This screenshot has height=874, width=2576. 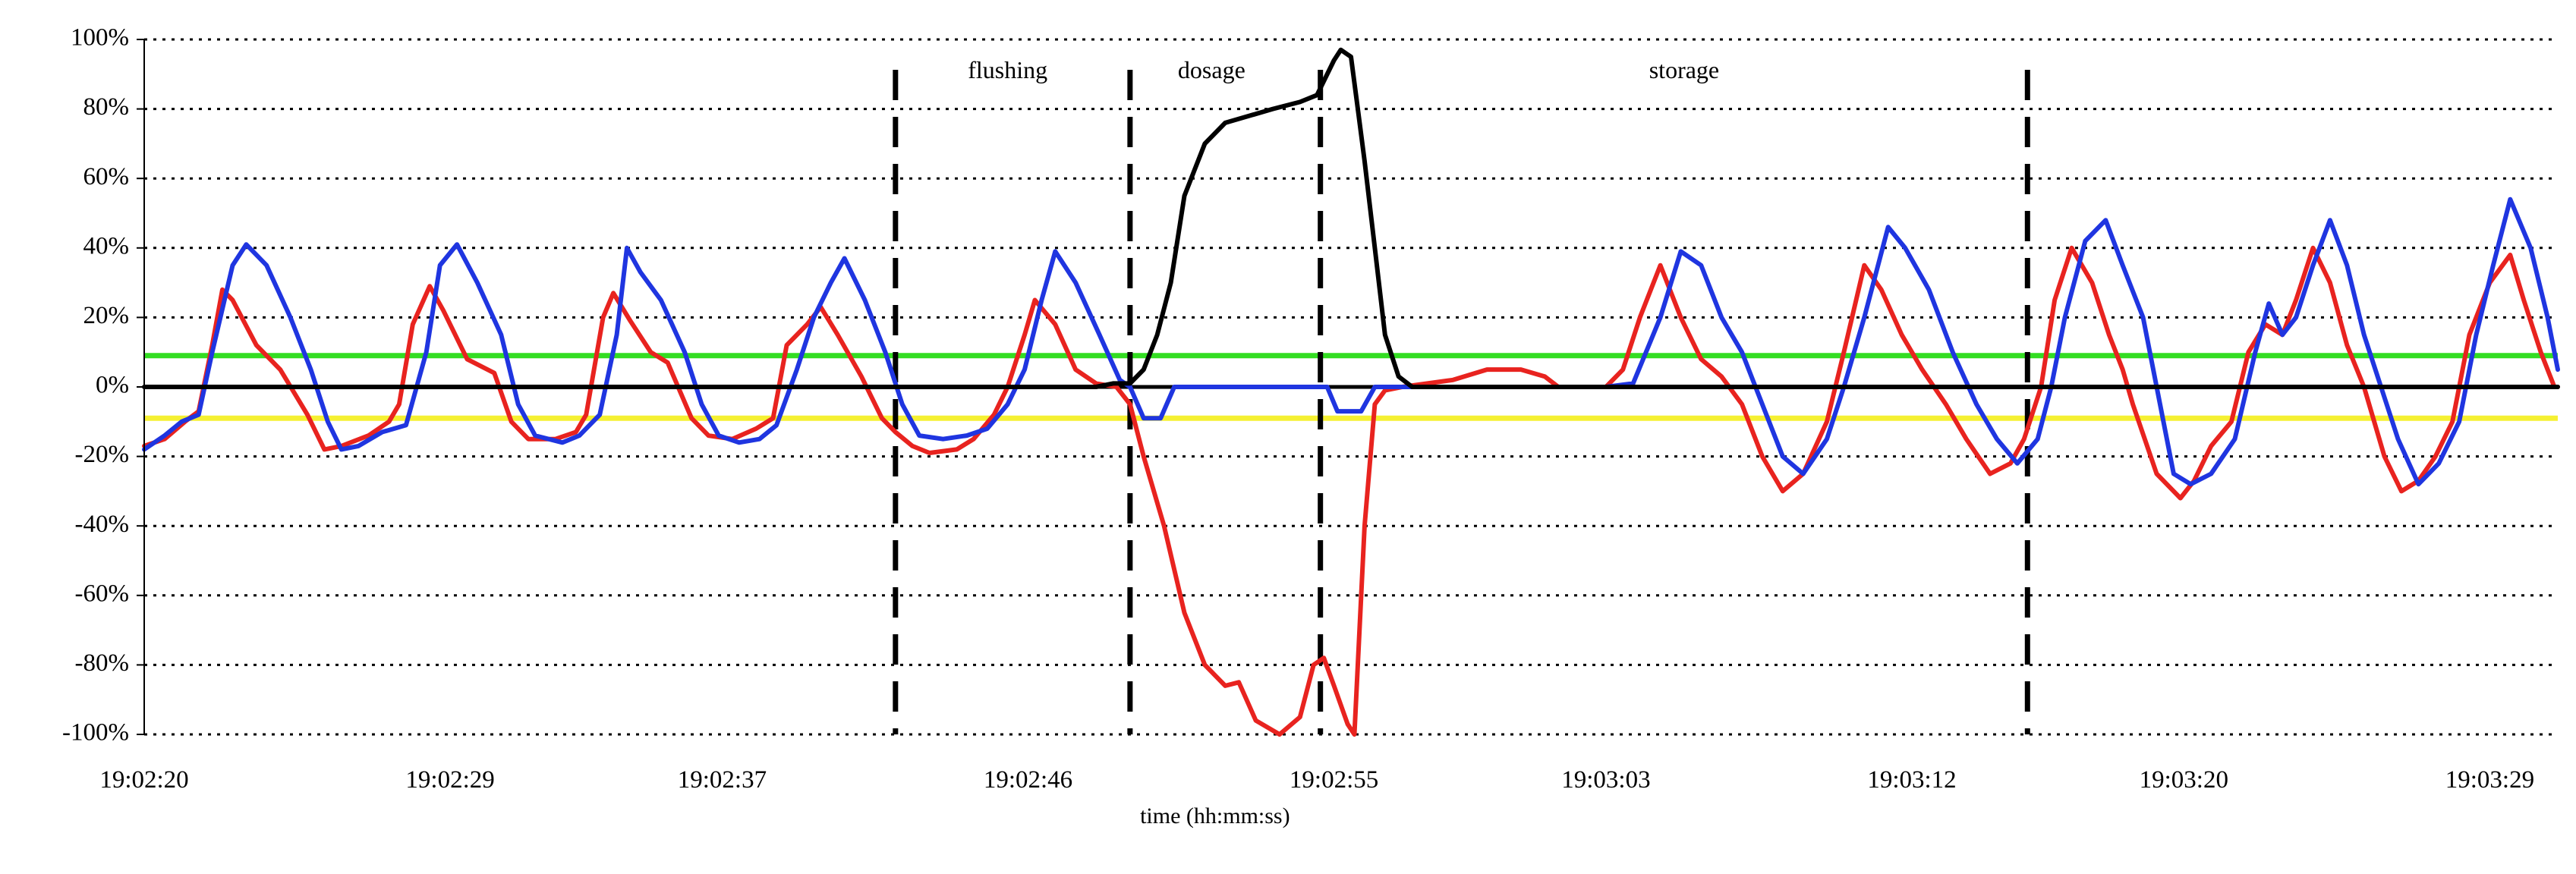 I want to click on threshold-lines, so click(x=1351, y=387).